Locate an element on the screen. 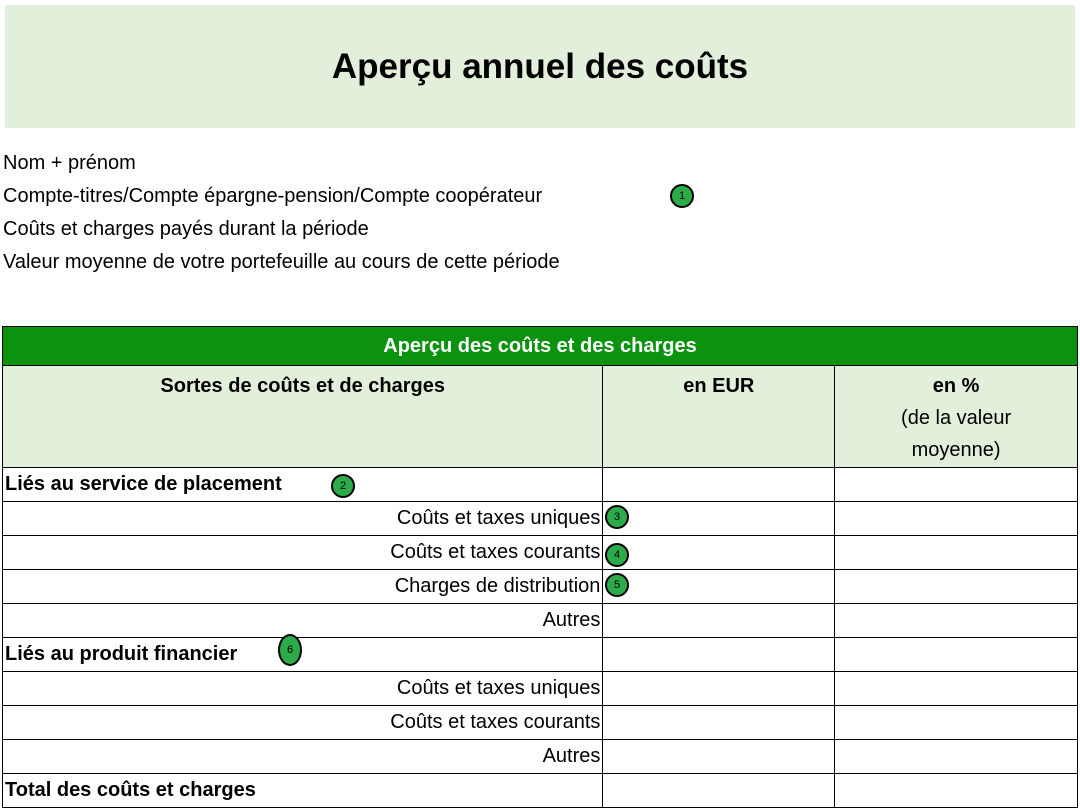  badge-4: 4 is located at coordinates (617, 555).